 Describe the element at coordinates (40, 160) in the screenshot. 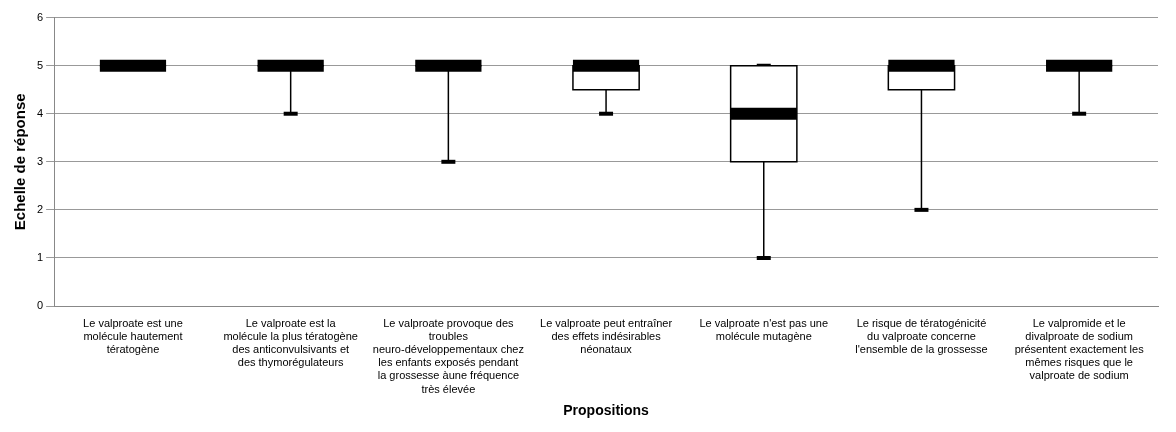

I see `y-tick-label: 3` at that location.